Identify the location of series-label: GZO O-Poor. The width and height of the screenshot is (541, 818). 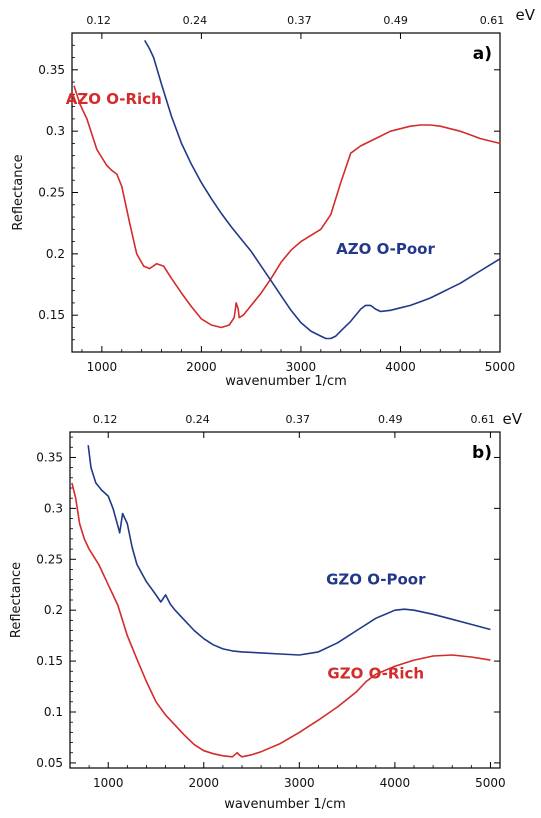
(376, 580).